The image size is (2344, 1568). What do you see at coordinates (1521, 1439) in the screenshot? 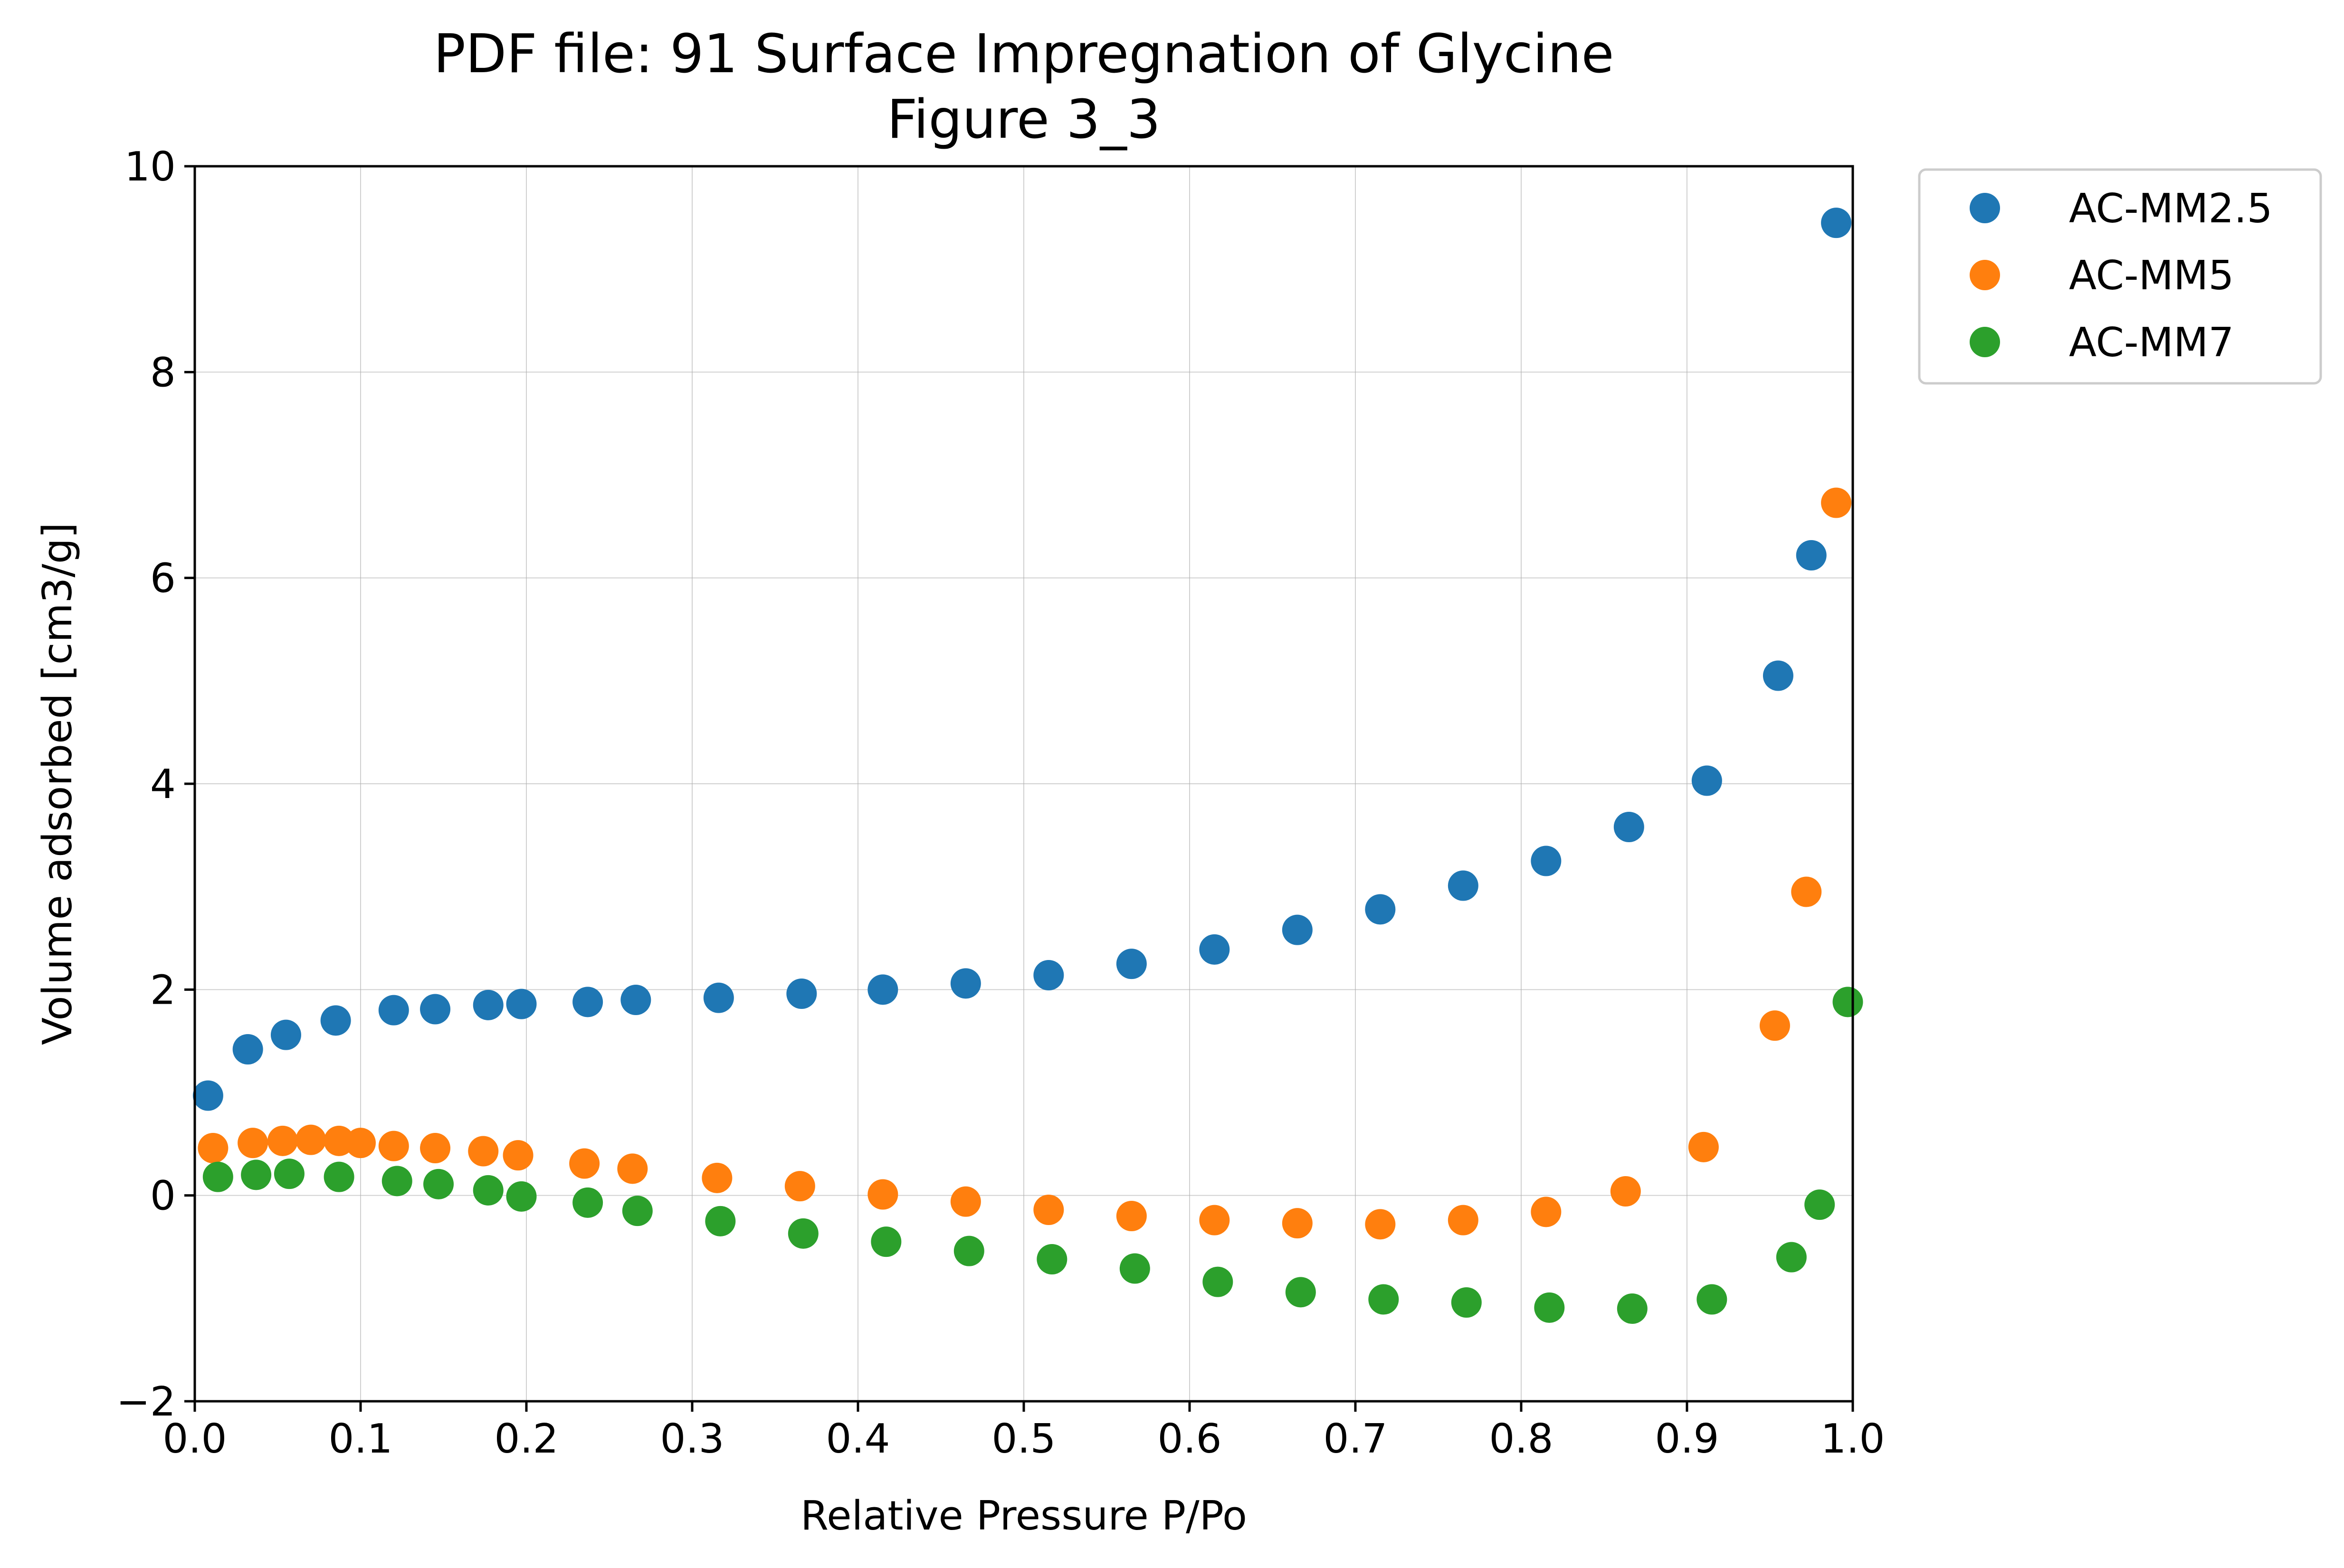
I see `x-tick-label: 0.8` at bounding box center [1521, 1439].